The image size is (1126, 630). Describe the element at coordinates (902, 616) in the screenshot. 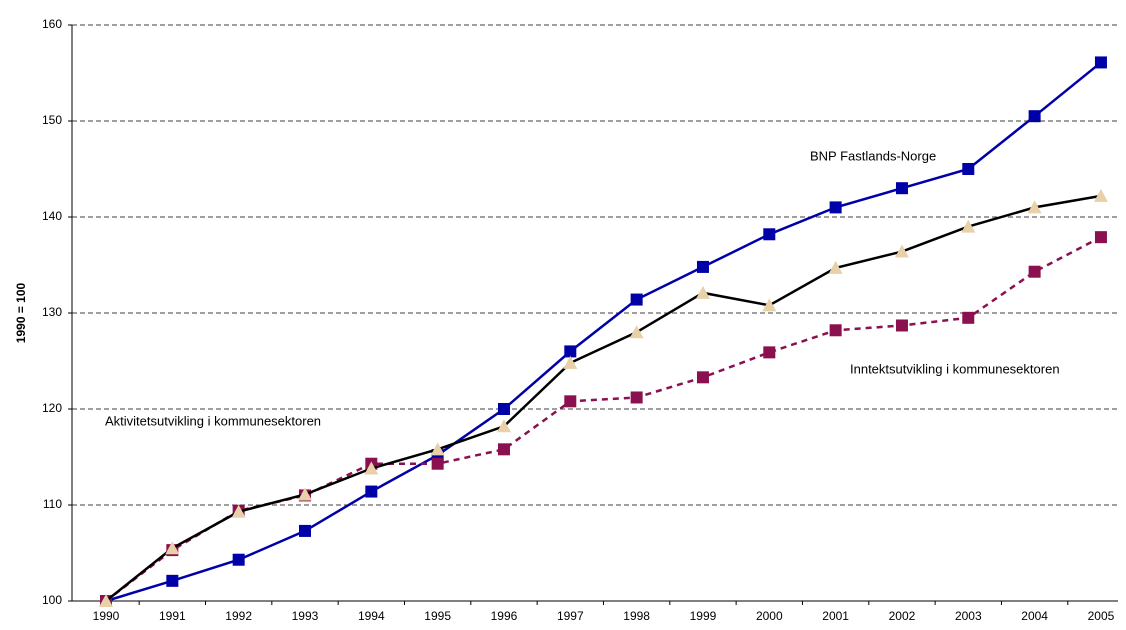

I see `x-tick-label: 2002` at that location.